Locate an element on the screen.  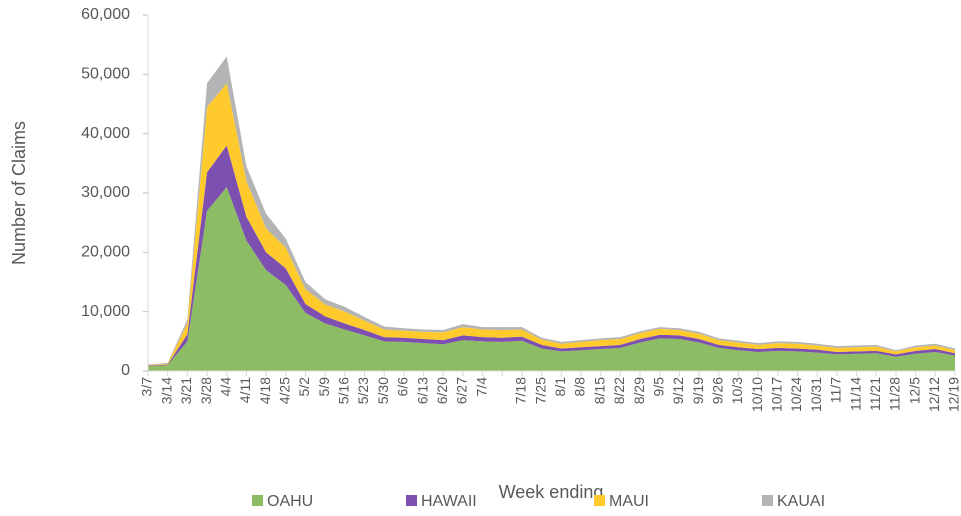
legend-label: MAUI is located at coordinates (629, 501).